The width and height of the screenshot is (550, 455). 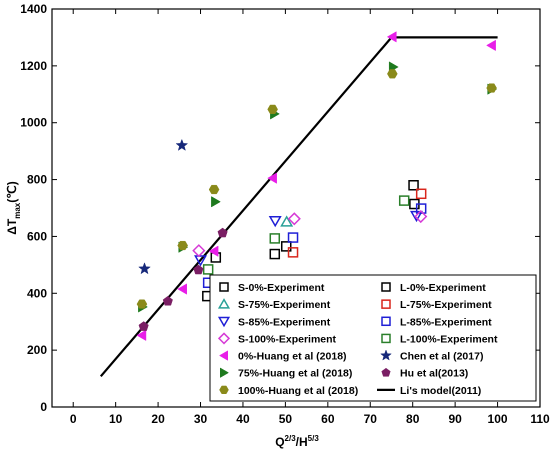 What do you see at coordinates (446, 322) in the screenshot?
I see `legend-label: L-85%-Experiment` at bounding box center [446, 322].